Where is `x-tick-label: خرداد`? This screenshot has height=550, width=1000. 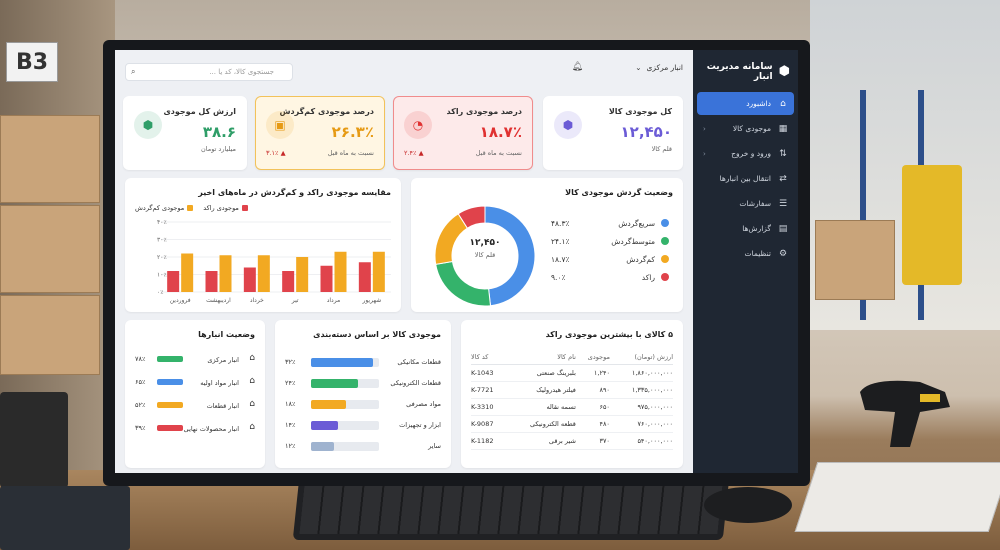
x-tick-label: خرداد is located at coordinates (257, 300).